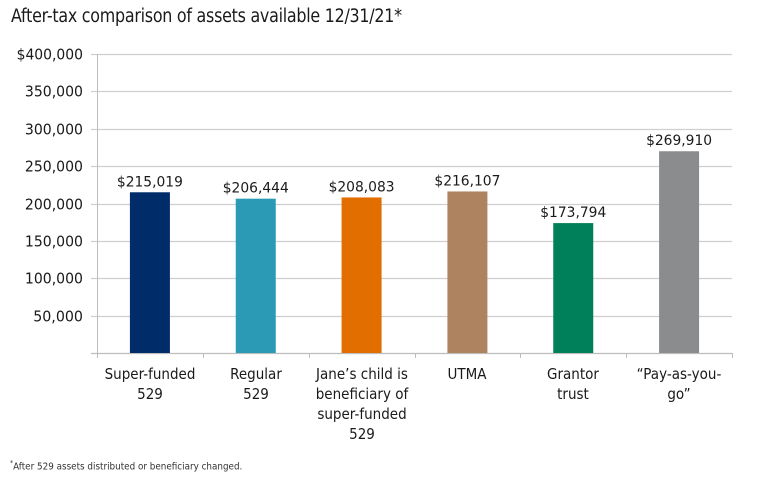  What do you see at coordinates (12, 463) in the screenshot?
I see `footnote-marker: *` at bounding box center [12, 463].